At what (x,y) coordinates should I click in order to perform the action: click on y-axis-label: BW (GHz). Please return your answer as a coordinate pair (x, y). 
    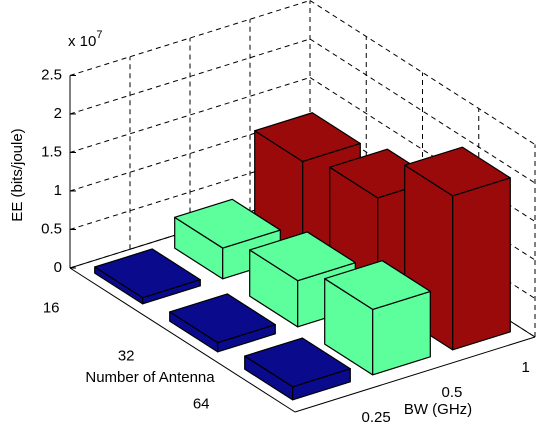
    Looking at the image, I should click on (438, 409).